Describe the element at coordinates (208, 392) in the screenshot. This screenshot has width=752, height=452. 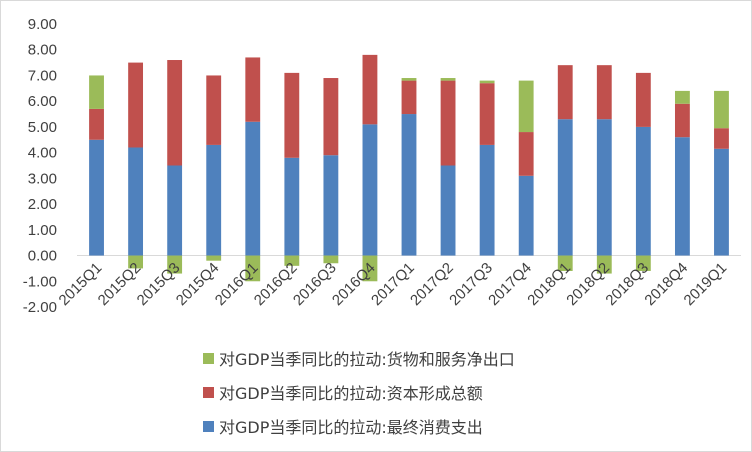
I see `legend-swatch-capital-formation` at that location.